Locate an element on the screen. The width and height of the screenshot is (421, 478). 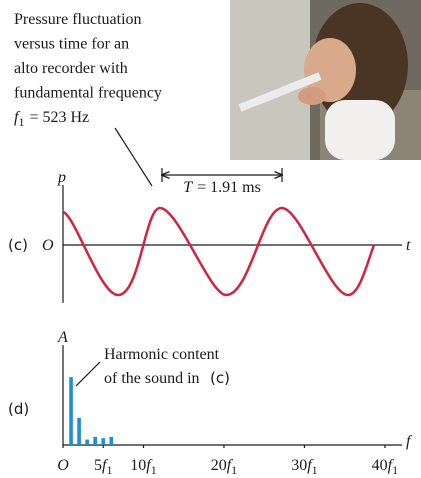
x-tick-label: O is located at coordinates (63, 465).